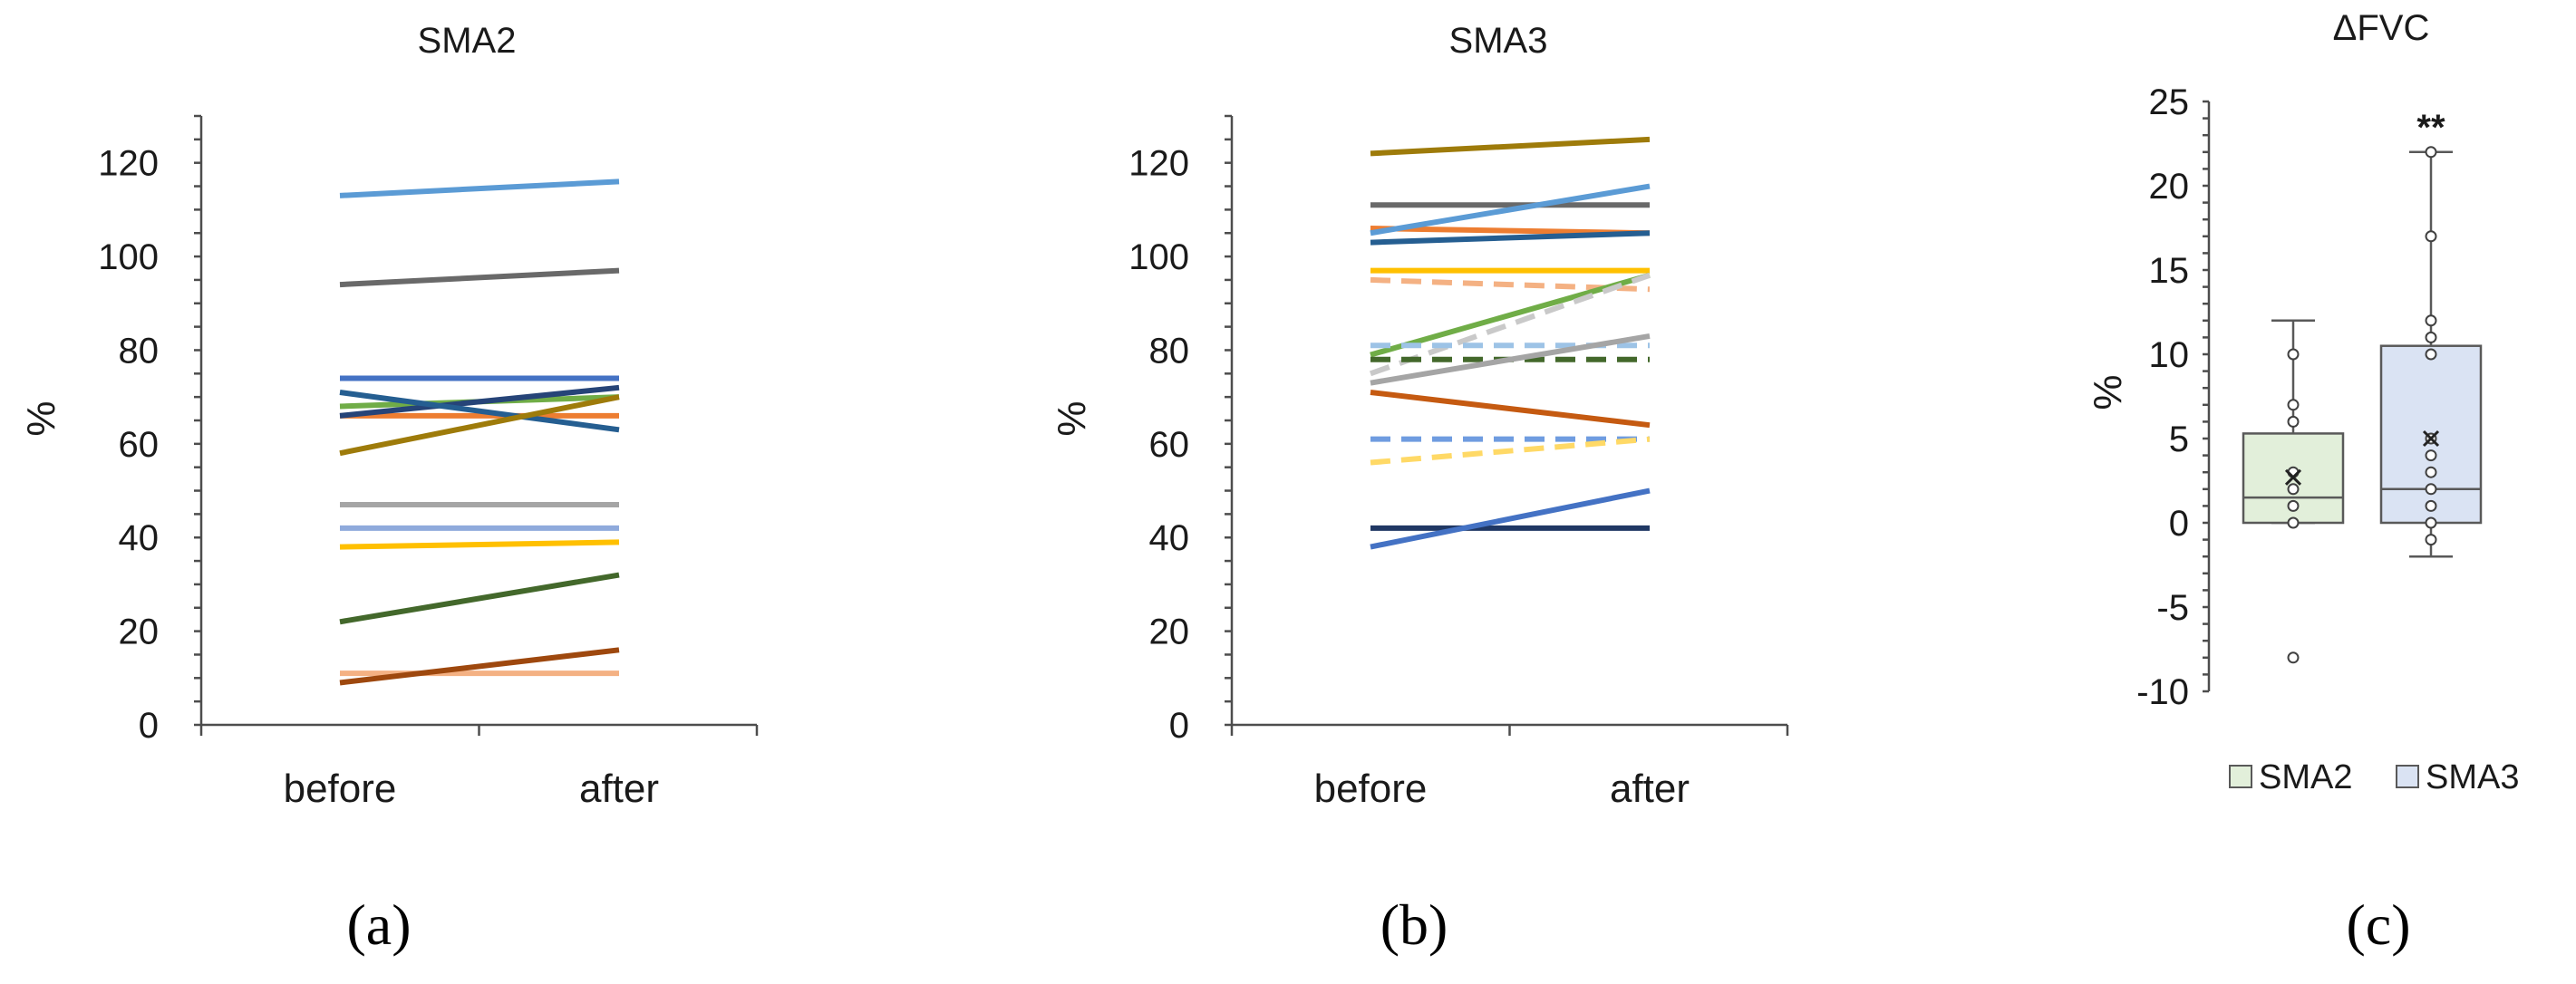 This screenshot has height=984, width=2576. What do you see at coordinates (2378, 924) in the screenshot?
I see `panel-label: (c)` at bounding box center [2378, 924].